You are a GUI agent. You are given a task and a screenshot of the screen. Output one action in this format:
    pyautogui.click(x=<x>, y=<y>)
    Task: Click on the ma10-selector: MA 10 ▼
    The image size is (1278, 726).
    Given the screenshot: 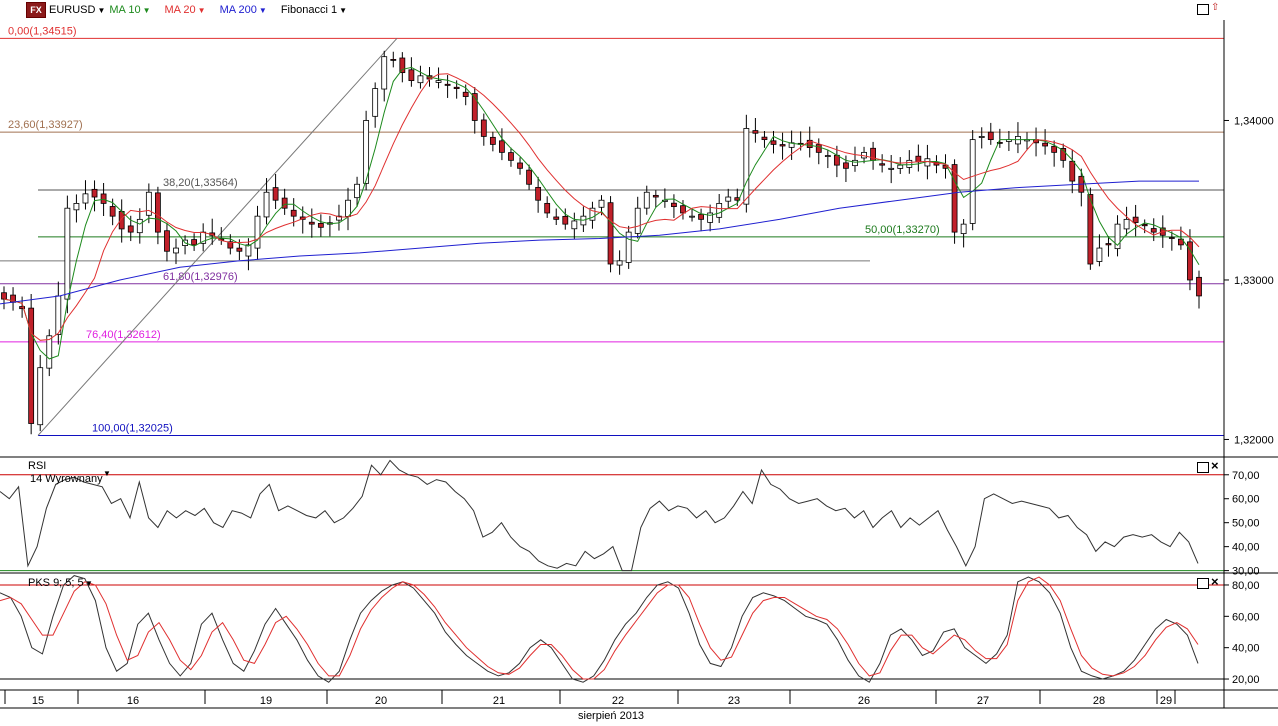 What is the action you would take?
    pyautogui.click(x=129, y=10)
    